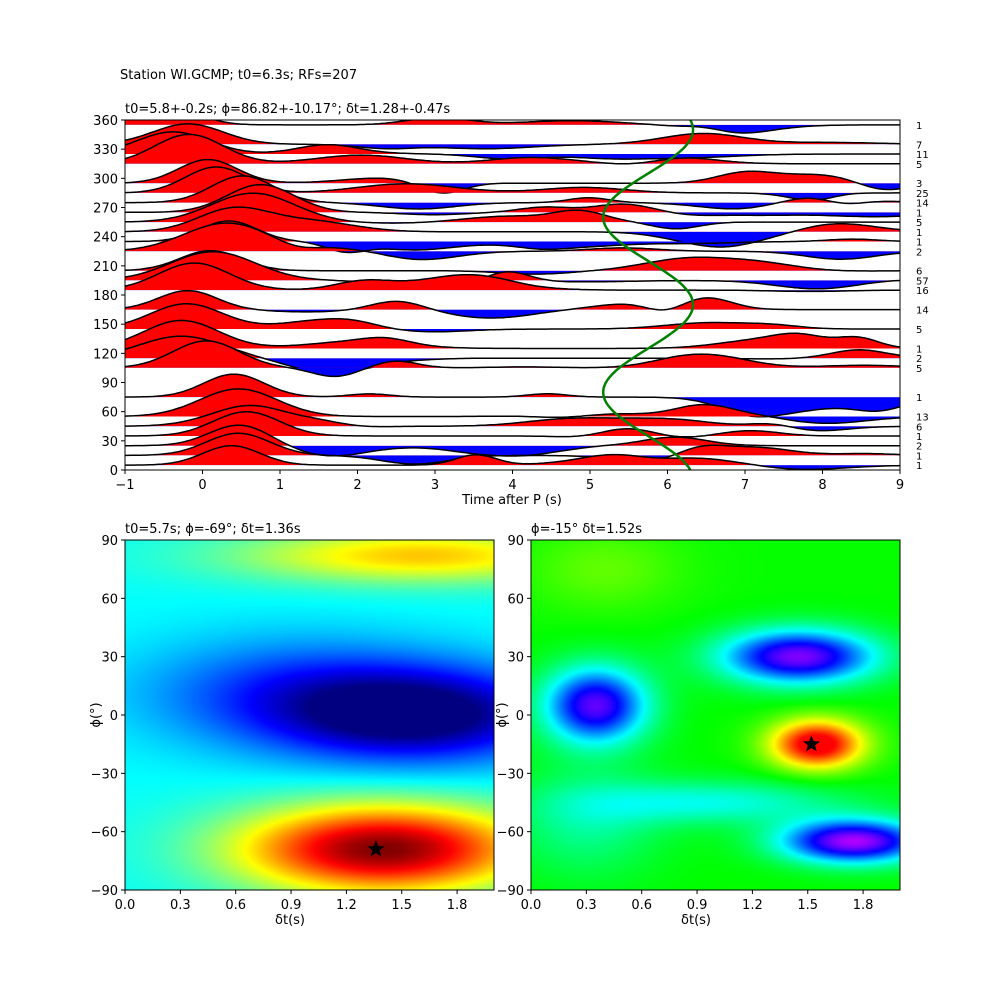  What do you see at coordinates (105, 354) in the screenshot?
I see `y-tick-label: 120` at bounding box center [105, 354].